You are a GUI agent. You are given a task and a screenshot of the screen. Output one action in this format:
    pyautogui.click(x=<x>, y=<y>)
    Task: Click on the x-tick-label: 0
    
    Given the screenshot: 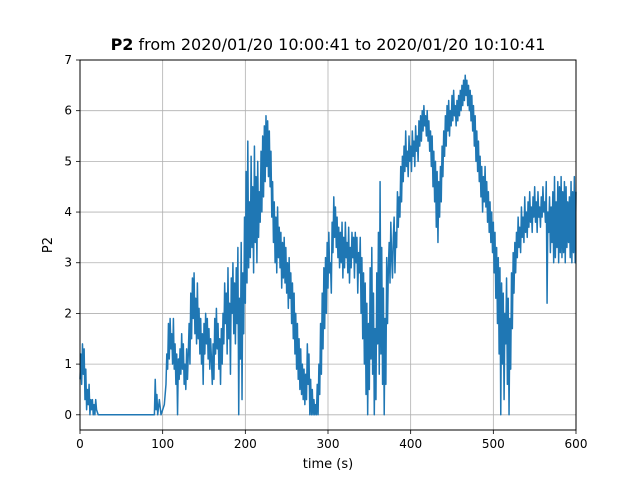 What is the action you would take?
    pyautogui.click(x=80, y=444)
    